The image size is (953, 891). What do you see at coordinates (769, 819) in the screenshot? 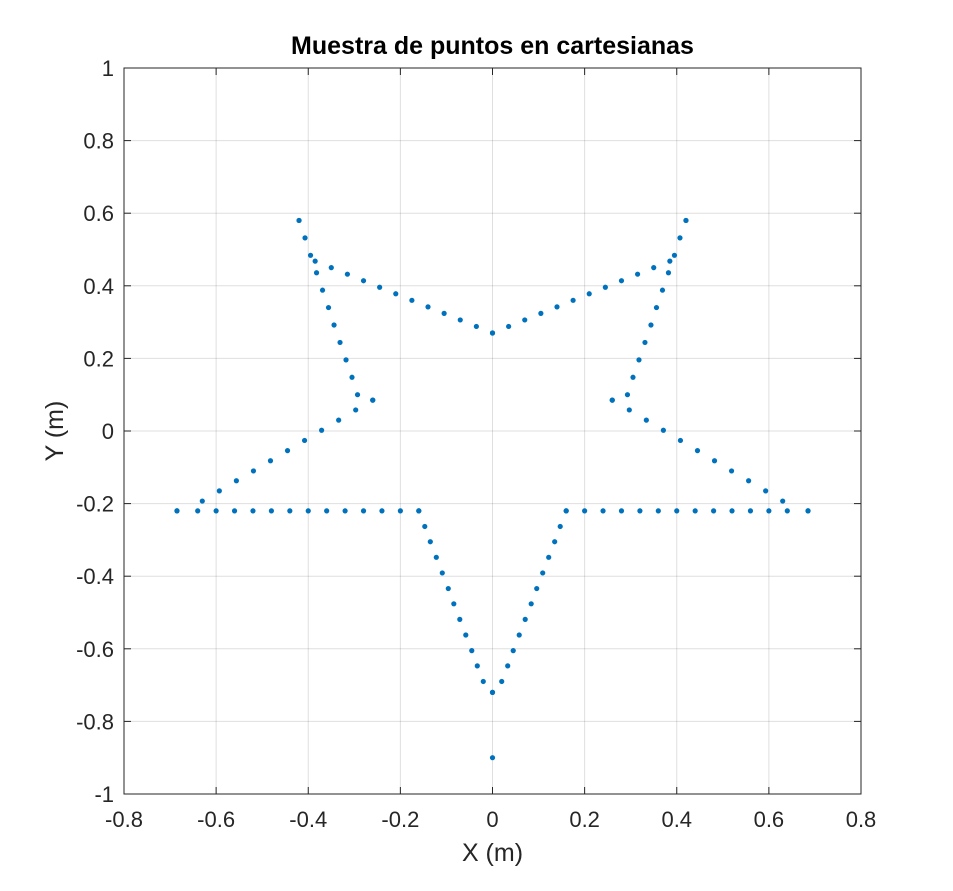
I see `x-tick-label: 0.6` at bounding box center [769, 819].